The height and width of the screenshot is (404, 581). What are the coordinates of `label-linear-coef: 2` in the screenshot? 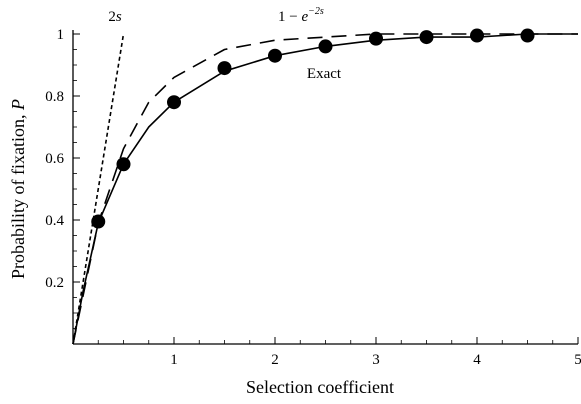 It's located at (112, 17).